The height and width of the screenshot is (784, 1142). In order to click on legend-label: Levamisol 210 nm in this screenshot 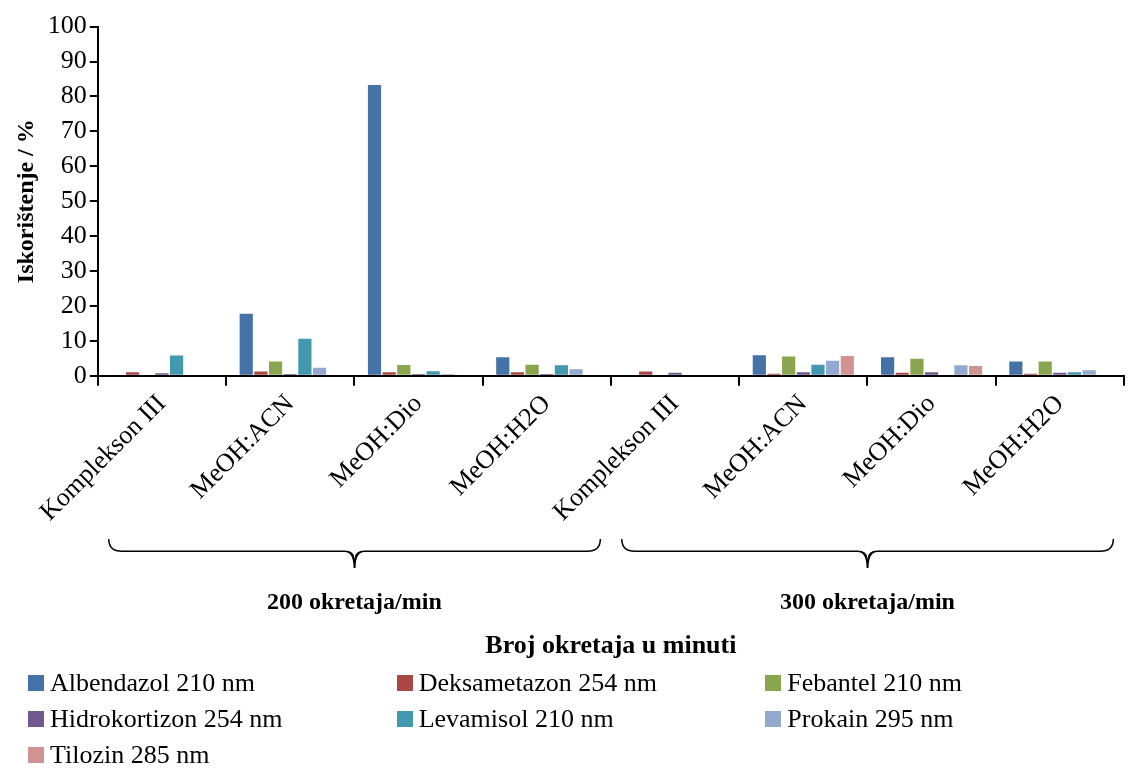, I will do `click(516, 719)`.